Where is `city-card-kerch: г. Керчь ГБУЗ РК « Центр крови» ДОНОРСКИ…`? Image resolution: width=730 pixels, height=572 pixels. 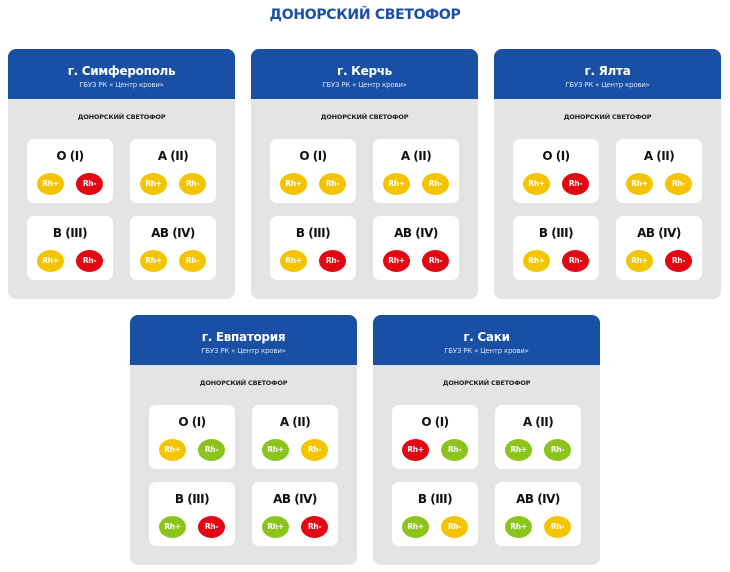 city-card-kerch: г. Керчь ГБУЗ РК « Центр крови» ДОНОРСКИ… is located at coordinates (364, 174).